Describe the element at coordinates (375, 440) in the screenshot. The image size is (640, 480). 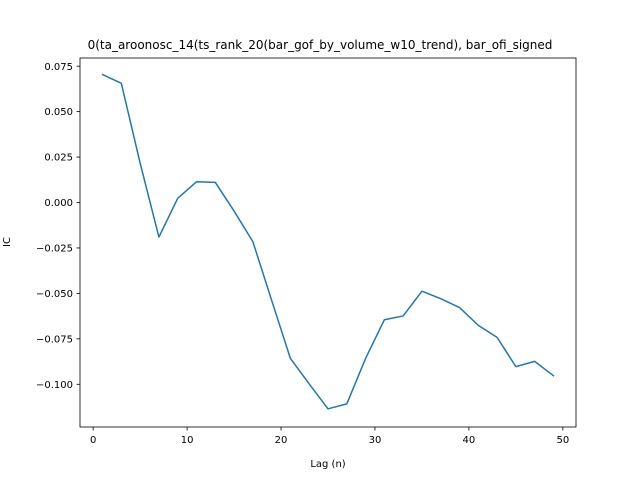
I see `x-tick-label: 30` at that location.